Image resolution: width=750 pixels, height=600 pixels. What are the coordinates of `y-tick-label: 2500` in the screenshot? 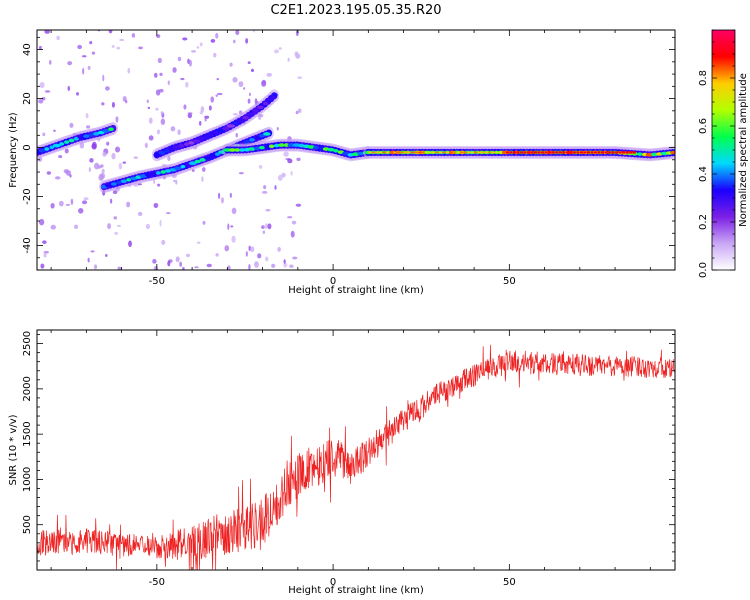 It's located at (27, 343).